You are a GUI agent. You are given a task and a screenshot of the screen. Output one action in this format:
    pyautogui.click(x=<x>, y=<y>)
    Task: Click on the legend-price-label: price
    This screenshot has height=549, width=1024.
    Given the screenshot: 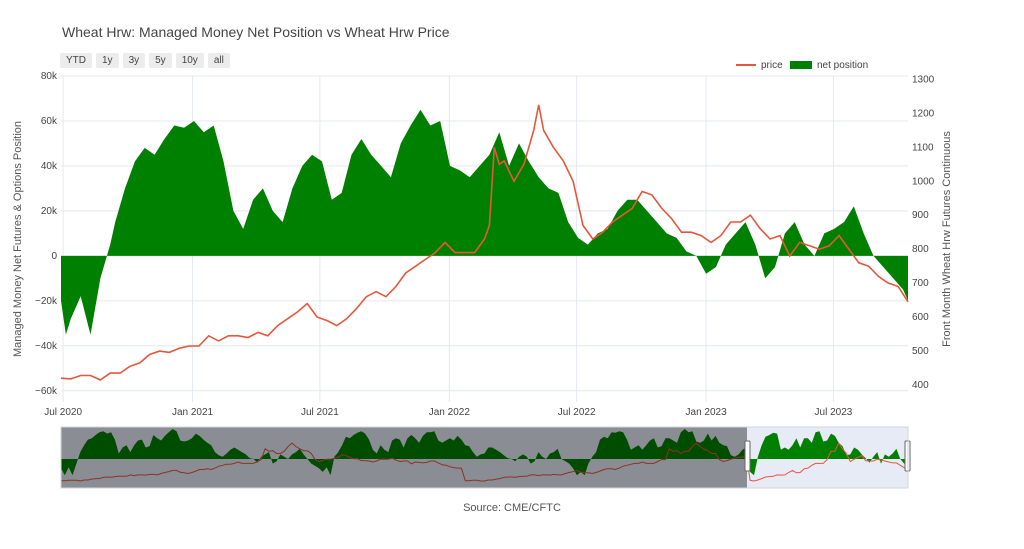 What is the action you would take?
    pyautogui.click(x=772, y=65)
    